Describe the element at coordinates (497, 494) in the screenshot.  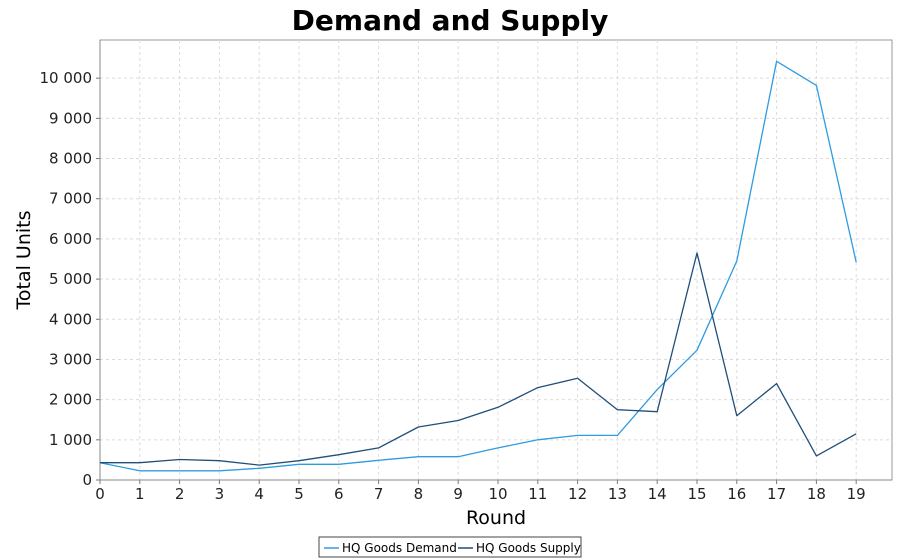
I see `x-tick-label: 10` at that location.